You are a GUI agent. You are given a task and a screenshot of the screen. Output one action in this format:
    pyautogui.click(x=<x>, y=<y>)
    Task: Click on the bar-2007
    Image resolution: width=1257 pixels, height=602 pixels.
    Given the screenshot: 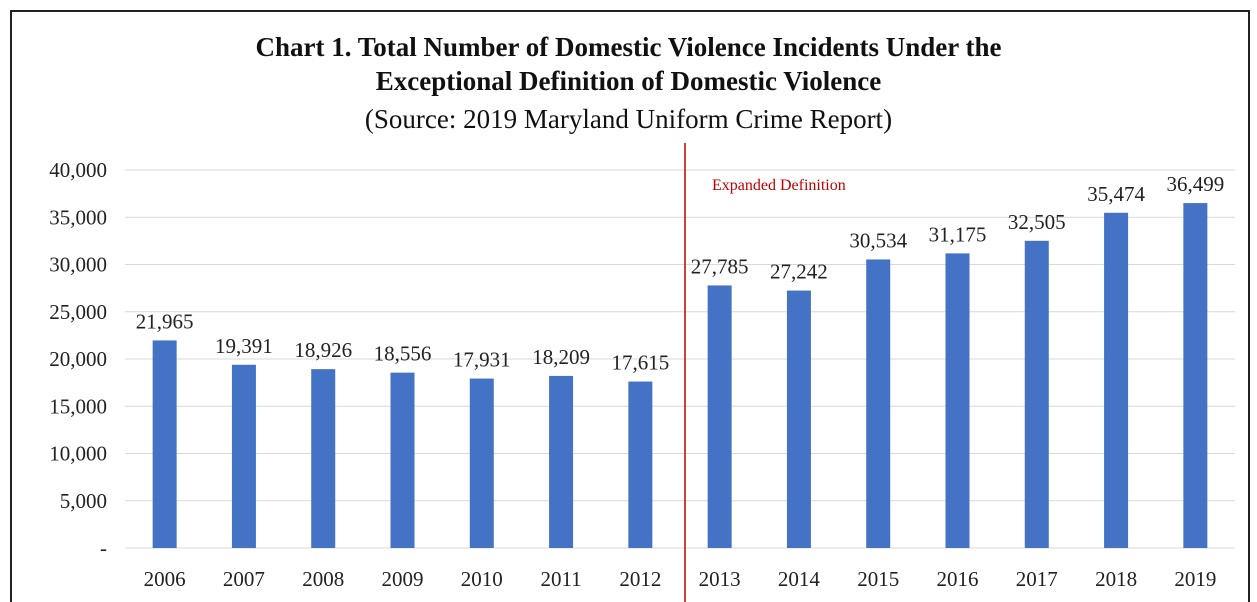 What is the action you would take?
    pyautogui.click(x=243, y=456)
    